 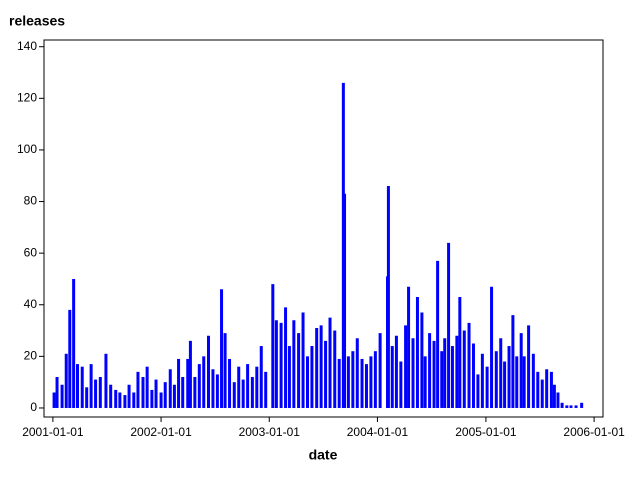 I want to click on x-tick-label: 2002-01-01, so click(x=161, y=432).